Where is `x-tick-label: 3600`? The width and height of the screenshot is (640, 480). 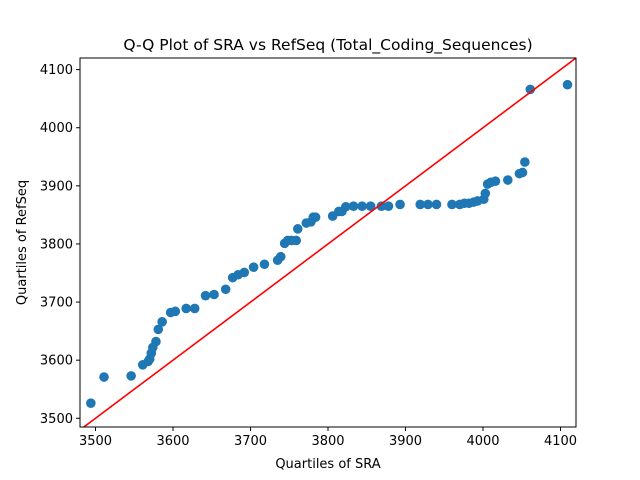
x-tick-label: 3600 is located at coordinates (172, 441).